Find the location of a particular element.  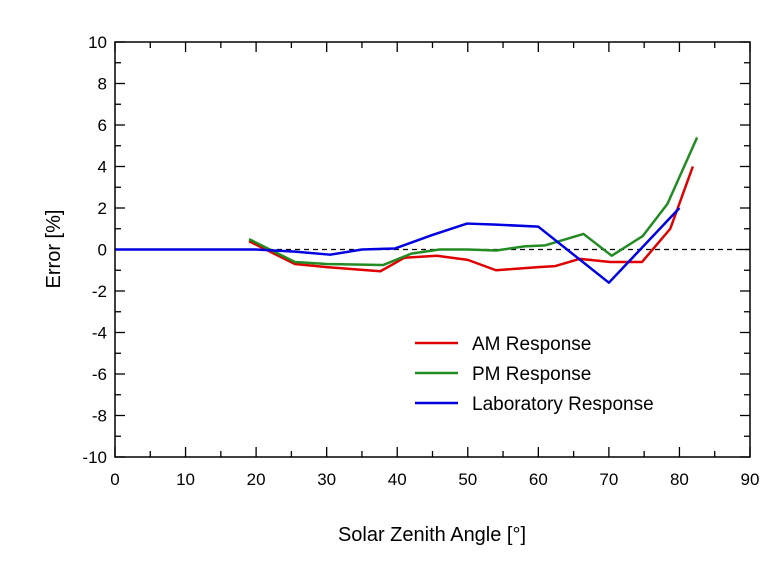

y-tick-label: 10 is located at coordinates (97, 42).